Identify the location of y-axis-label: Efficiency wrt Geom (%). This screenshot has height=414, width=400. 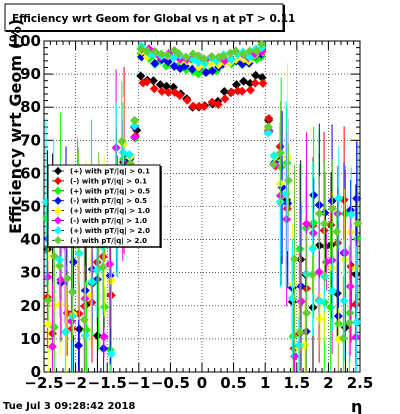
(15, 126).